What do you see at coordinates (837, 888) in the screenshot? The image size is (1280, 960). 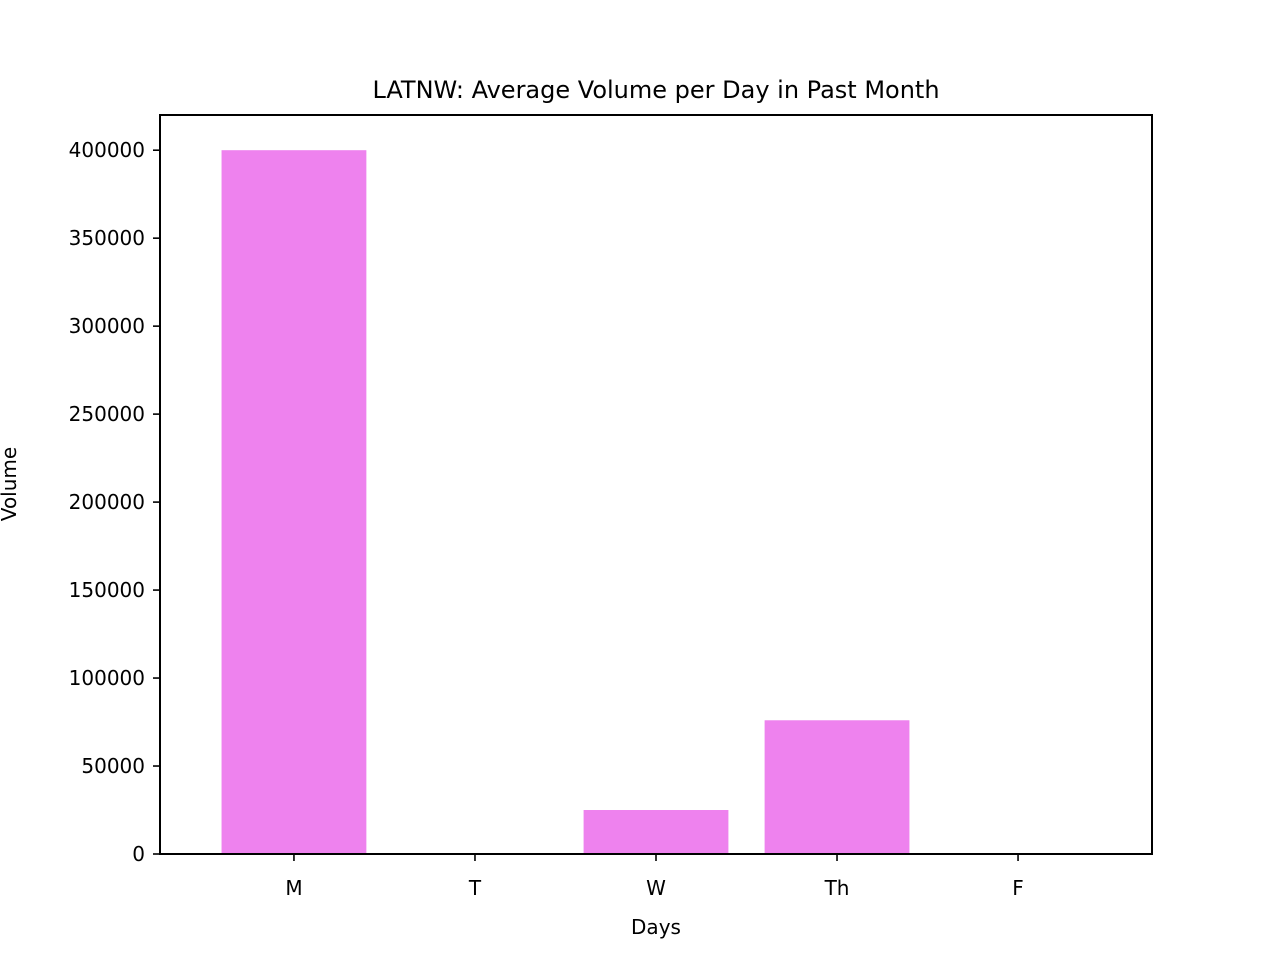 I see `x-tick-label: Th` at bounding box center [837, 888].